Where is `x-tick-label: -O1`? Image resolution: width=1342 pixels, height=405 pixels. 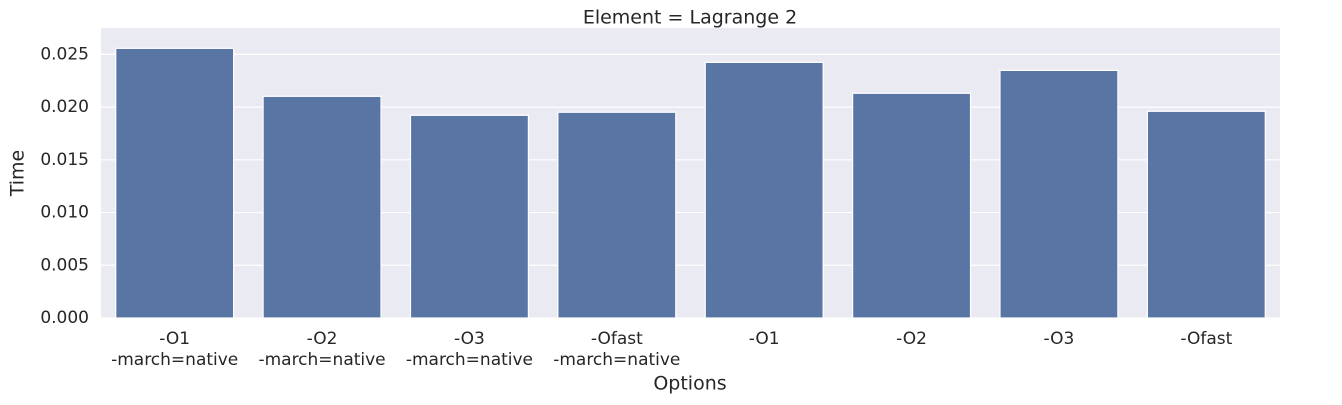
x-tick-label: -O1 is located at coordinates (764, 339).